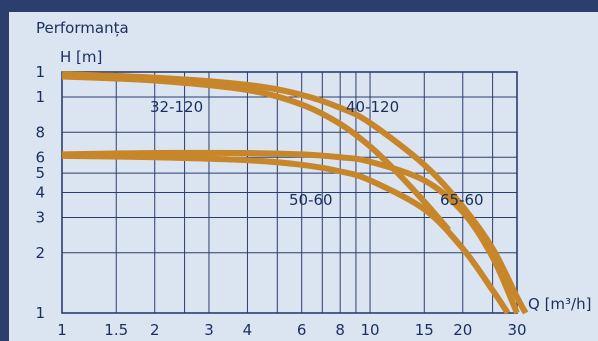 The height and width of the screenshot is (341, 598). I want to click on x-tick-label: 2, so click(155, 330).